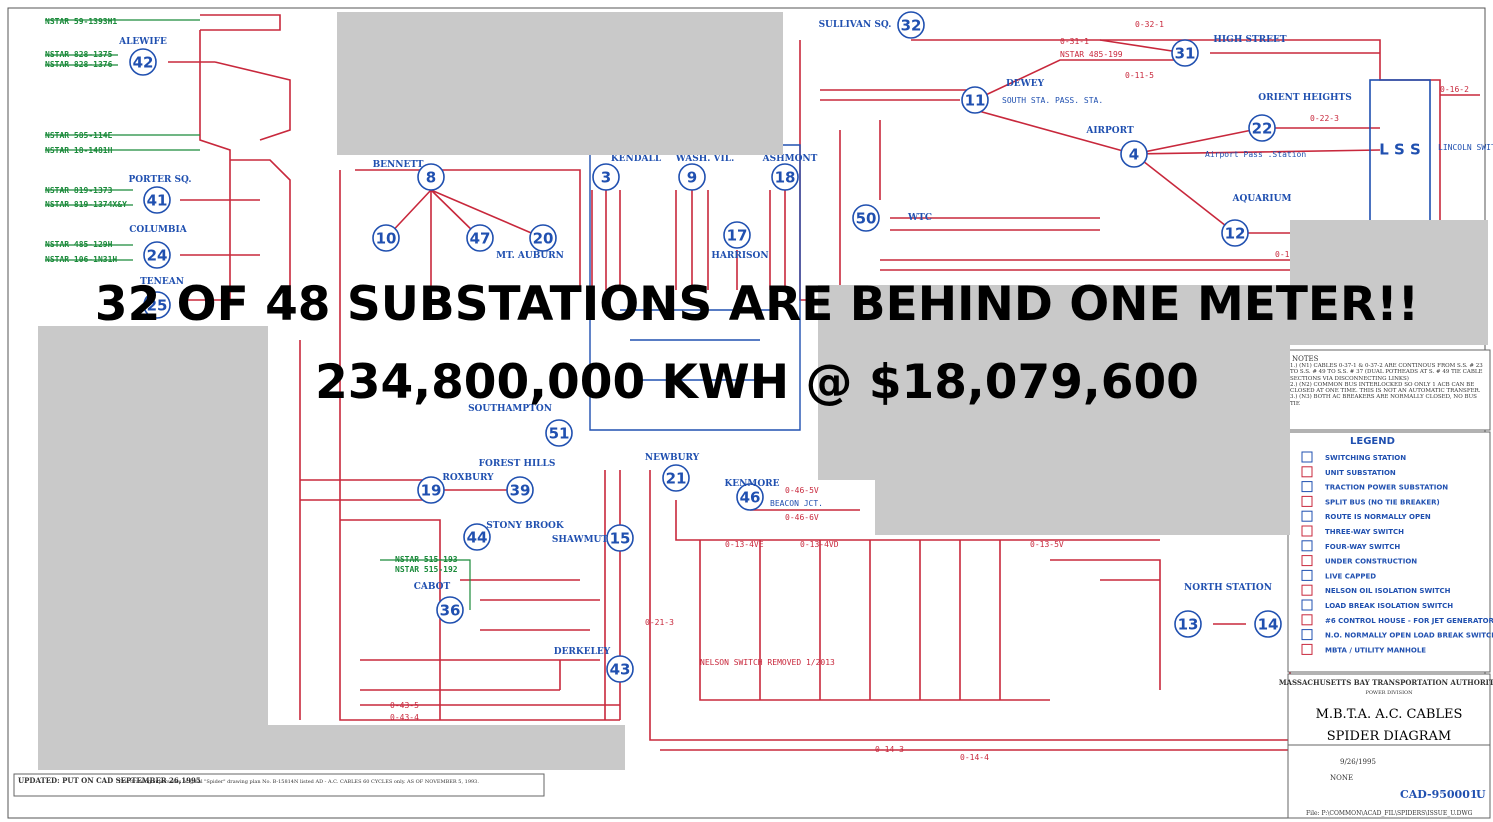 The image size is (1493, 822). I want to click on cable-label: NSTAR 515-192, so click(426, 569).